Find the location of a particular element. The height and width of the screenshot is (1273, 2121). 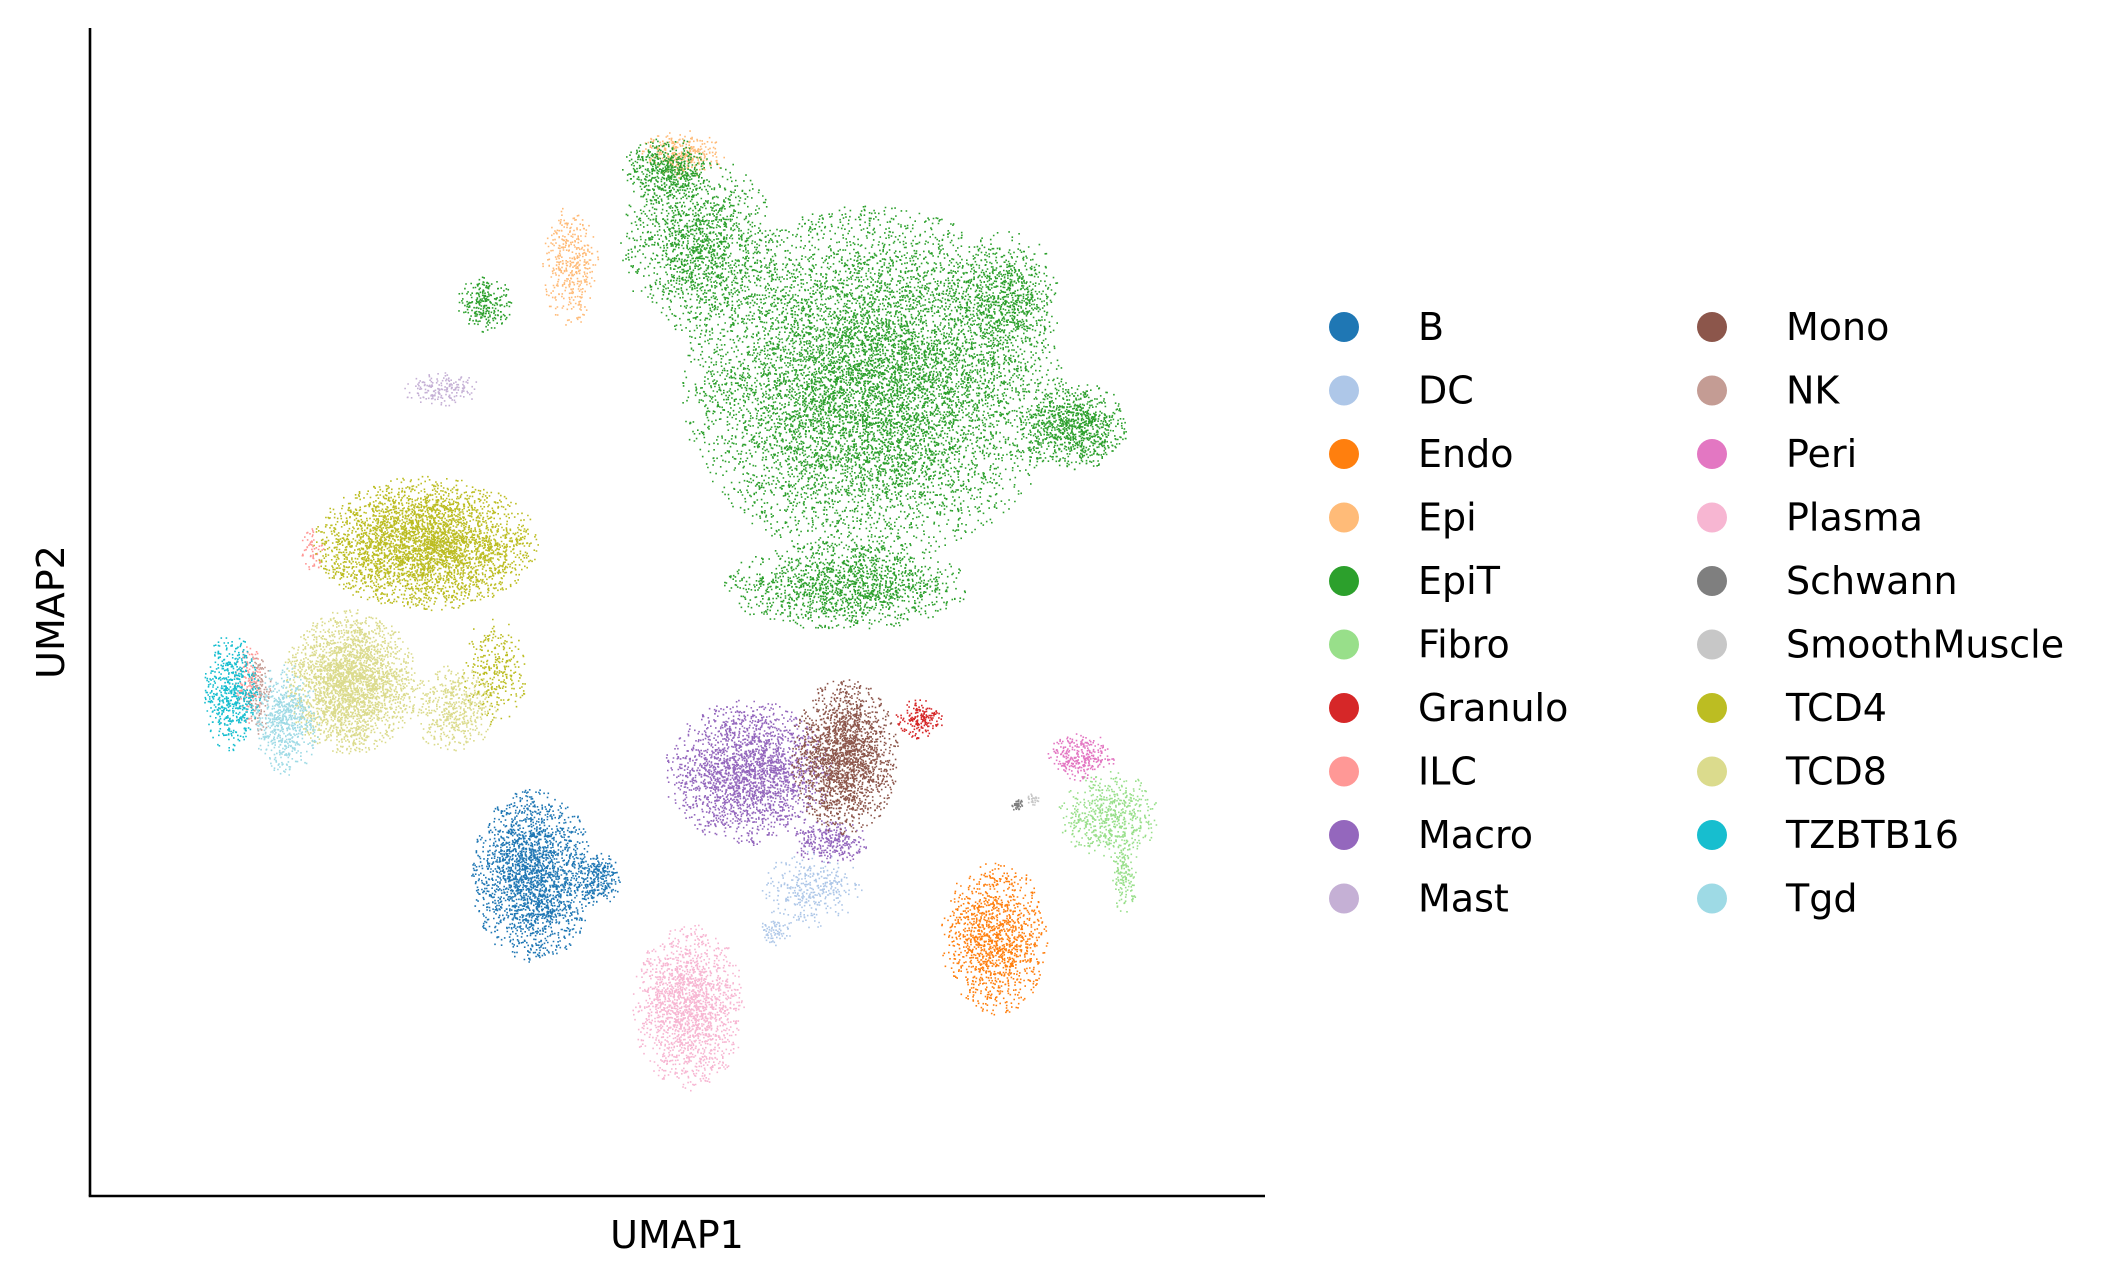

legend-item-mast: Mast is located at coordinates (1419, 899).